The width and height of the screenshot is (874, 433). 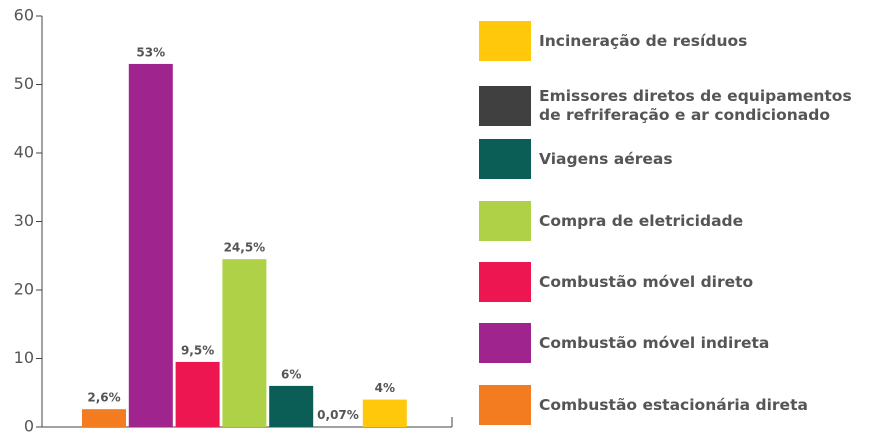 I want to click on value-label: 24,5%, so click(x=245, y=248).